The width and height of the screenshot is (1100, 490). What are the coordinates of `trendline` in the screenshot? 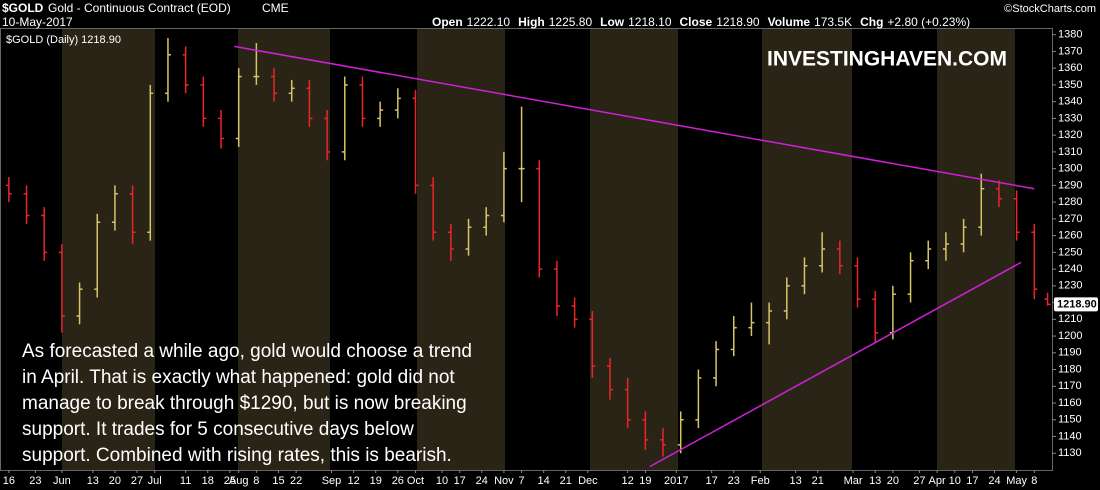 It's located at (835, 364).